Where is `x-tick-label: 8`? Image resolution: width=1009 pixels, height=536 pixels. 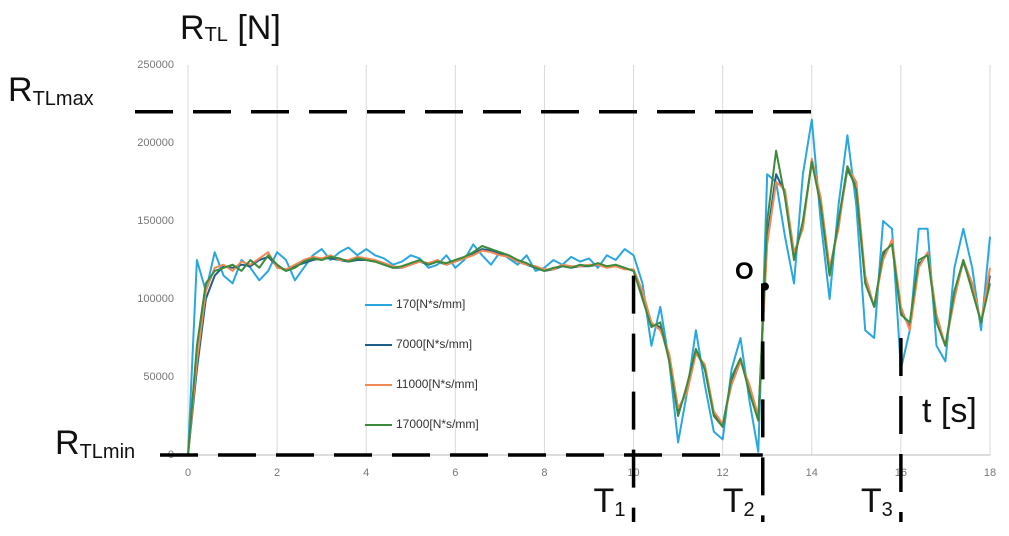 x-tick-label: 8 is located at coordinates (544, 473).